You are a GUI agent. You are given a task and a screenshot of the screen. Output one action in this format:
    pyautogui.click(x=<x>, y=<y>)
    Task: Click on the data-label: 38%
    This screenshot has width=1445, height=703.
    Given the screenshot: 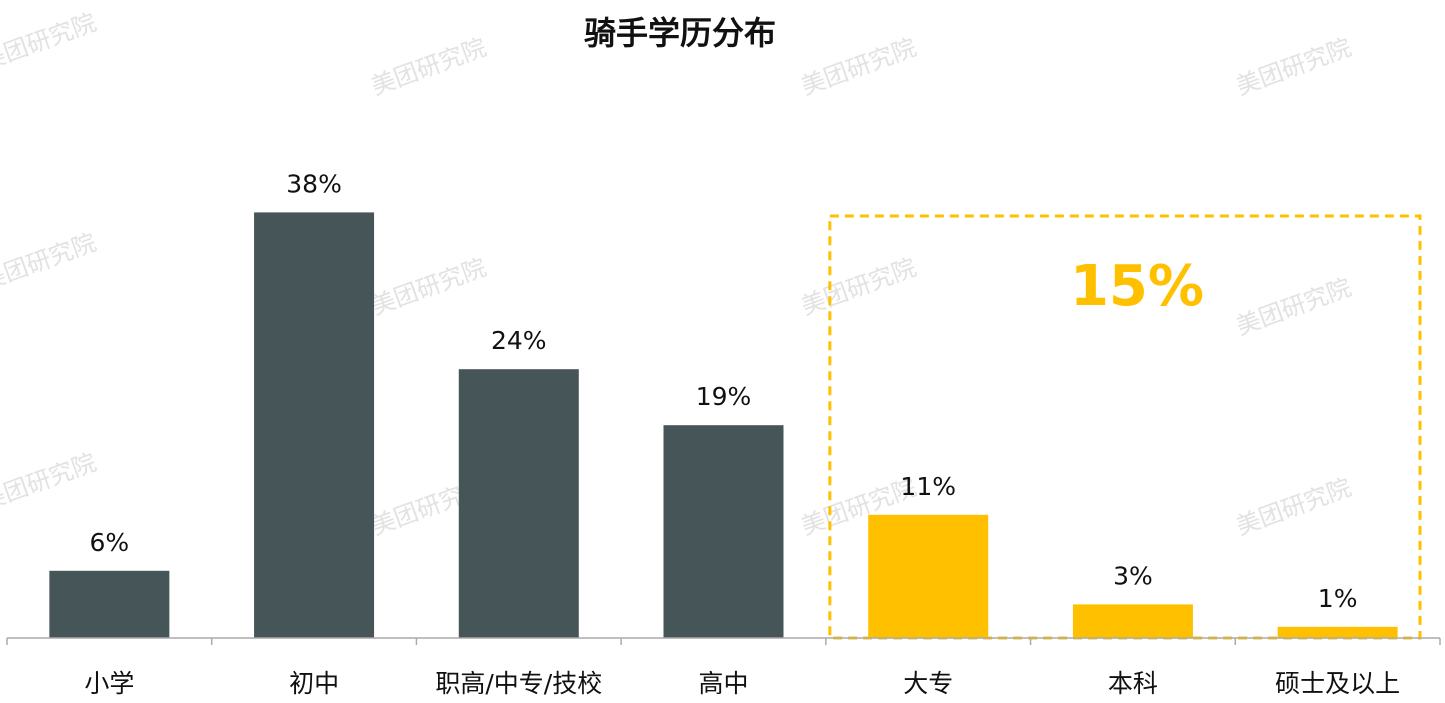 What is the action you would take?
    pyautogui.click(x=314, y=183)
    